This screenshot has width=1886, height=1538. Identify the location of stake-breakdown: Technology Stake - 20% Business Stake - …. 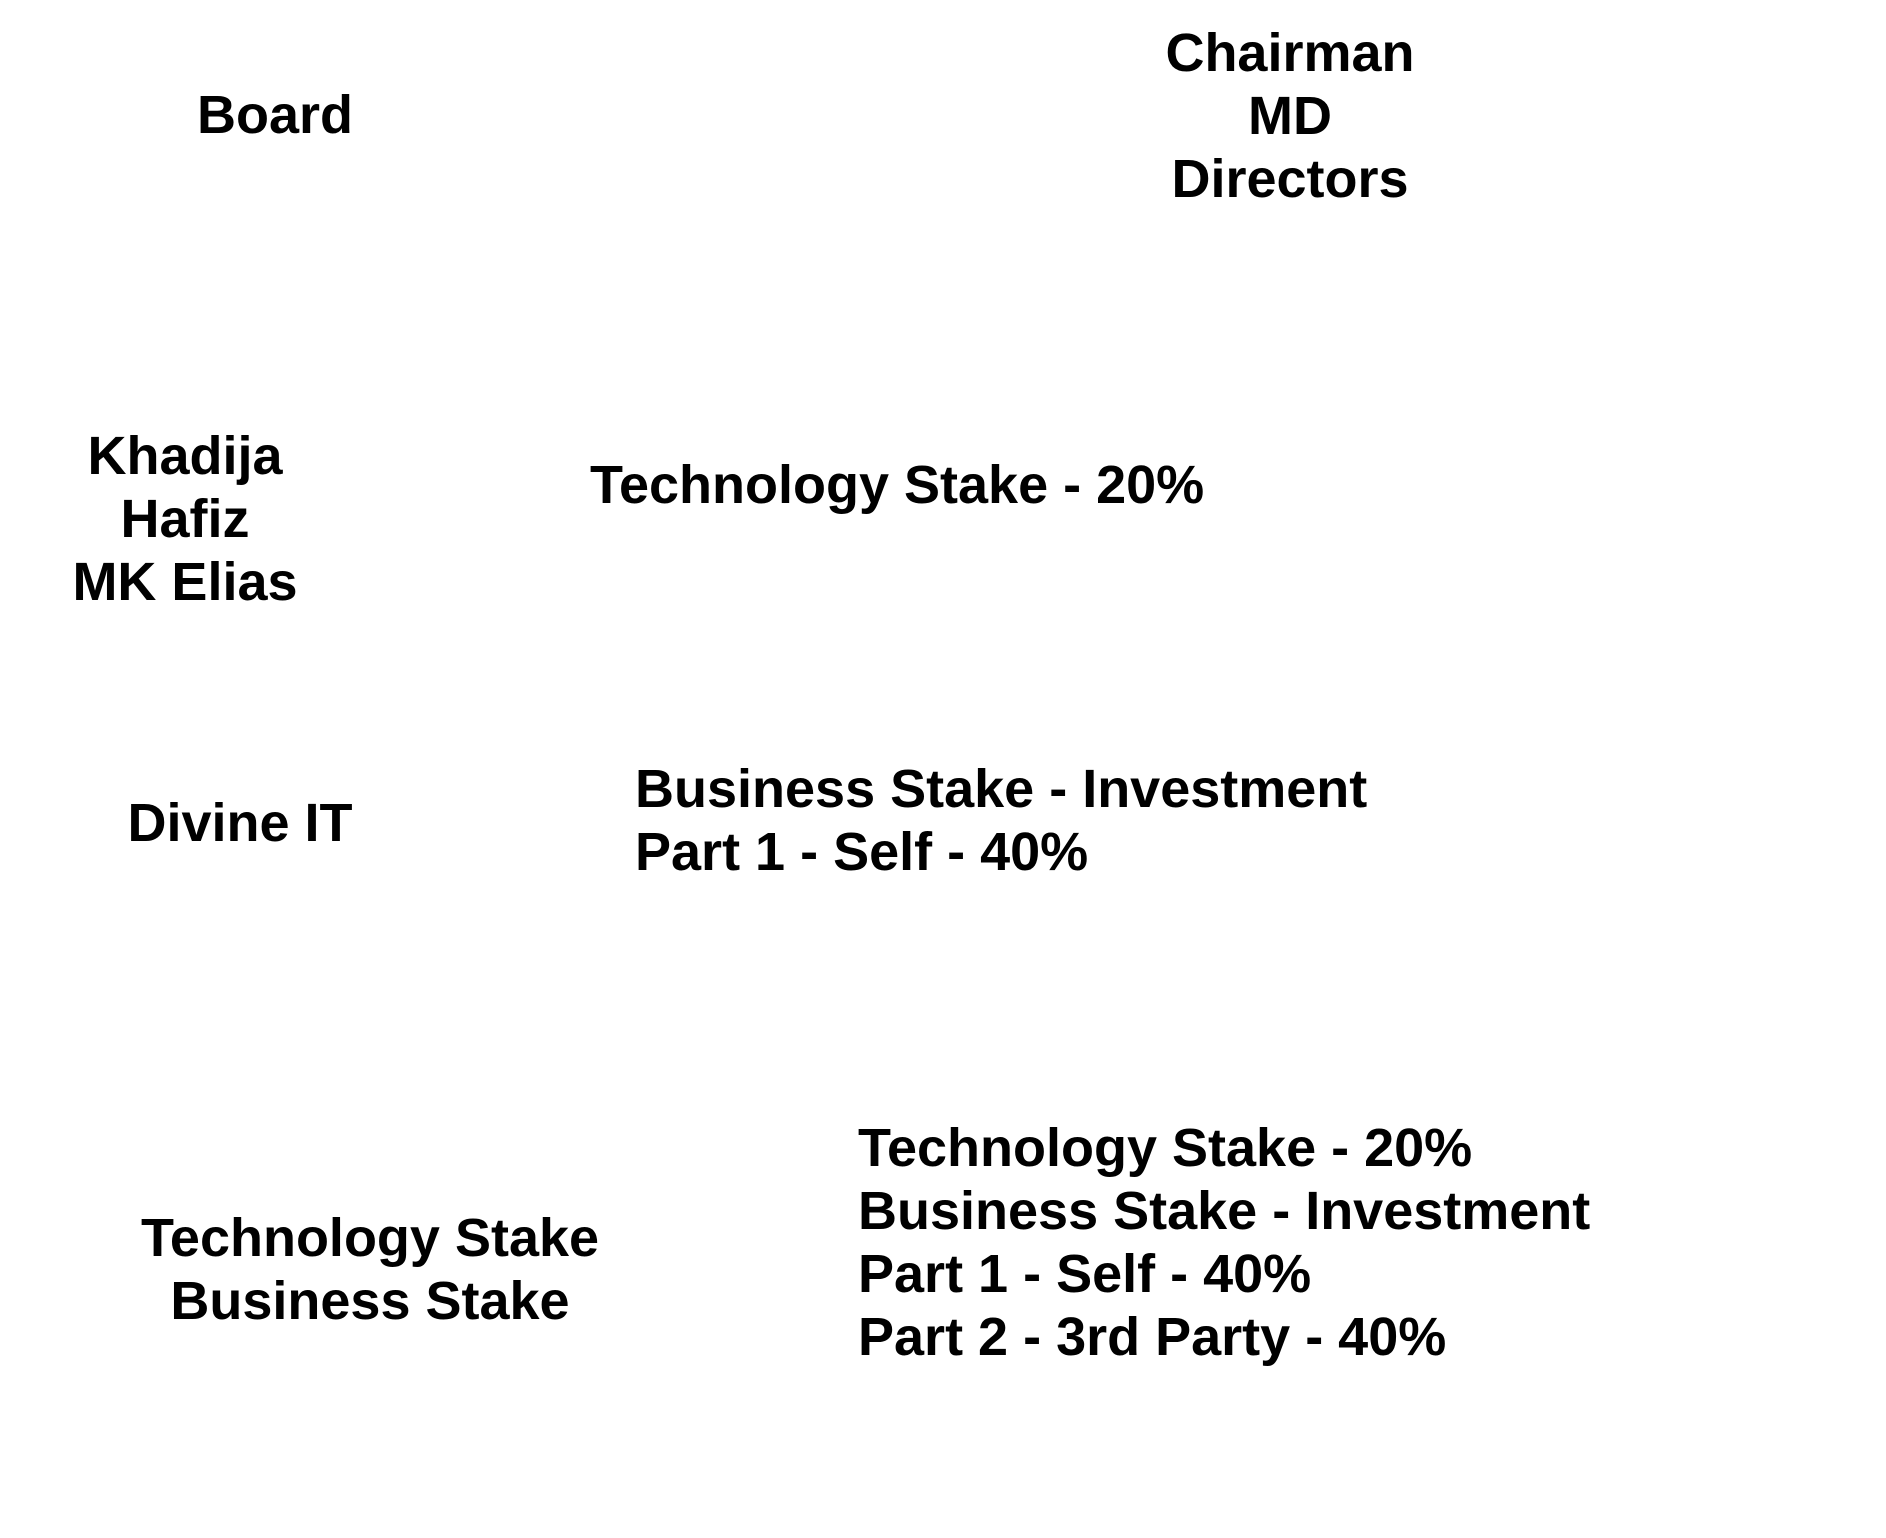
(1224, 1243).